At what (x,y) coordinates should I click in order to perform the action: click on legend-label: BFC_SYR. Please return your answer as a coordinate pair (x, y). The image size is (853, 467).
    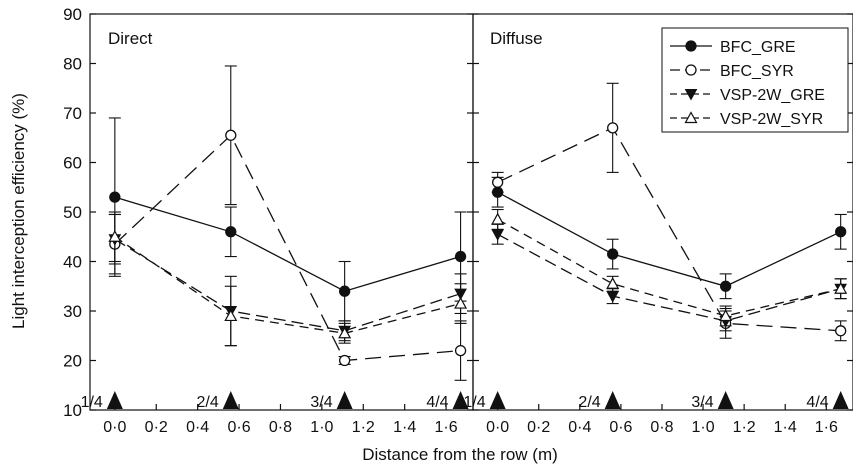
    Looking at the image, I should click on (757, 71).